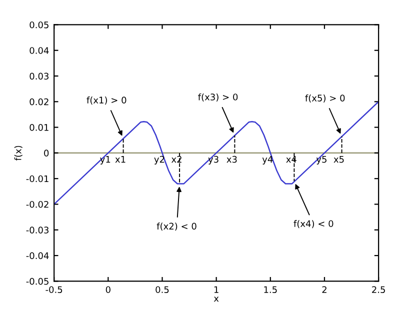 This screenshot has width=416, height=309. I want to click on annotation: x4, so click(291, 159).